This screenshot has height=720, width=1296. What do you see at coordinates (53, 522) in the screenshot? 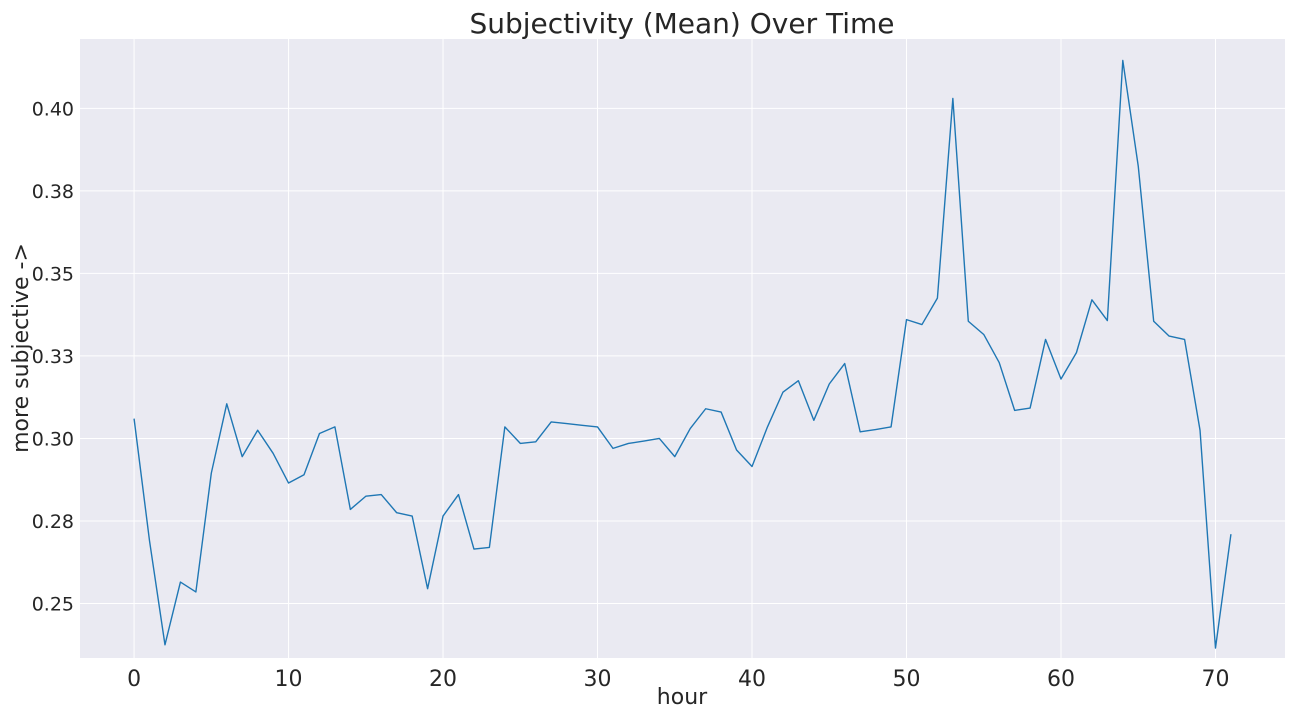
I see `y-tick-label: 0.28` at bounding box center [53, 522].